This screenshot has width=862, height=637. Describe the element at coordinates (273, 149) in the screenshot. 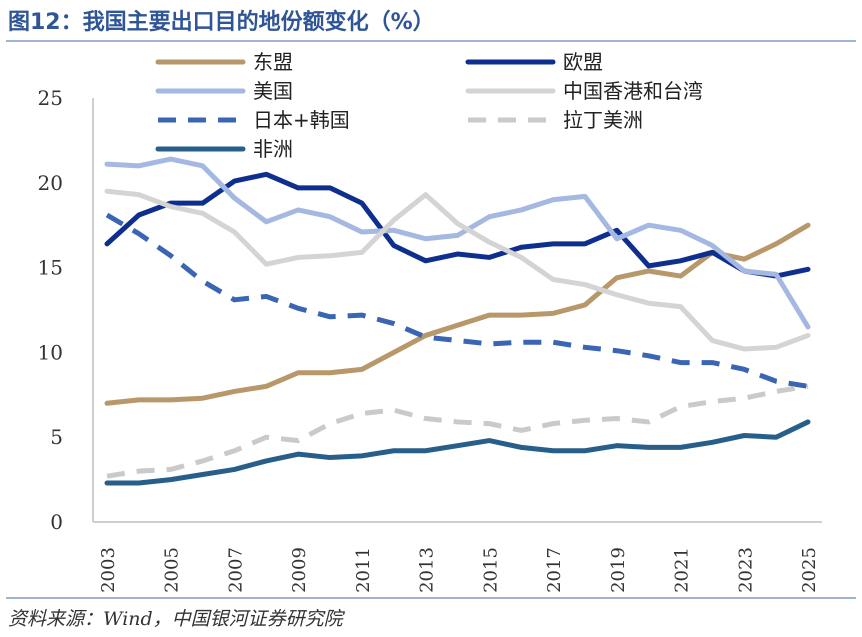

I see `legend-label: 非洲` at that location.